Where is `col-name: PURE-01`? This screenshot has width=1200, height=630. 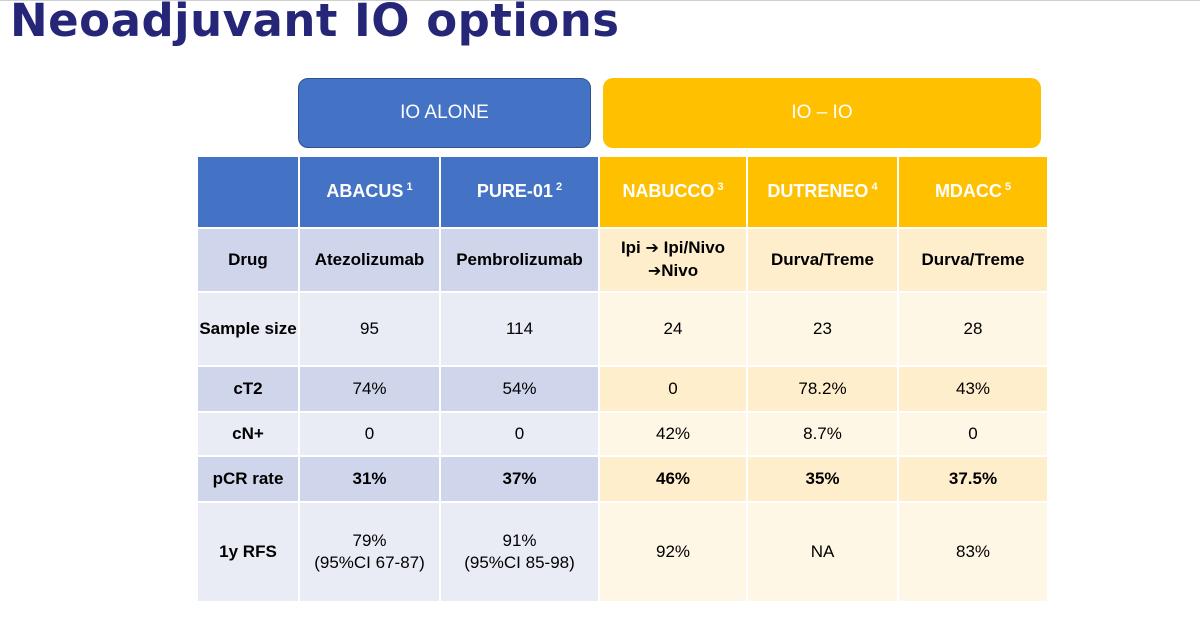 col-name: PURE-01 is located at coordinates (514, 191).